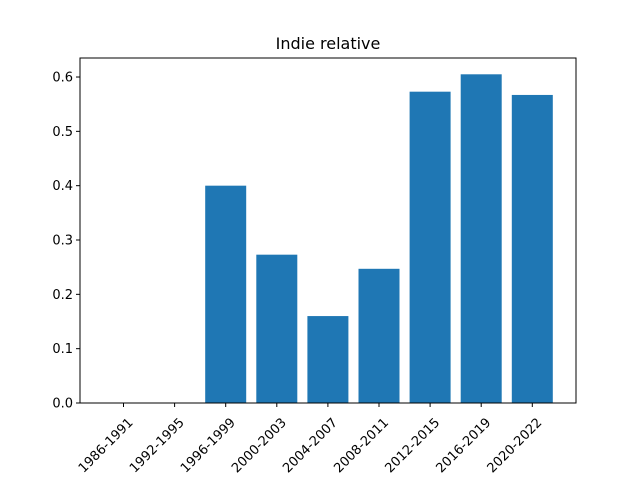 The height and width of the screenshot is (484, 640). What do you see at coordinates (62, 349) in the screenshot?
I see `y-tick-label: 0.1` at bounding box center [62, 349].